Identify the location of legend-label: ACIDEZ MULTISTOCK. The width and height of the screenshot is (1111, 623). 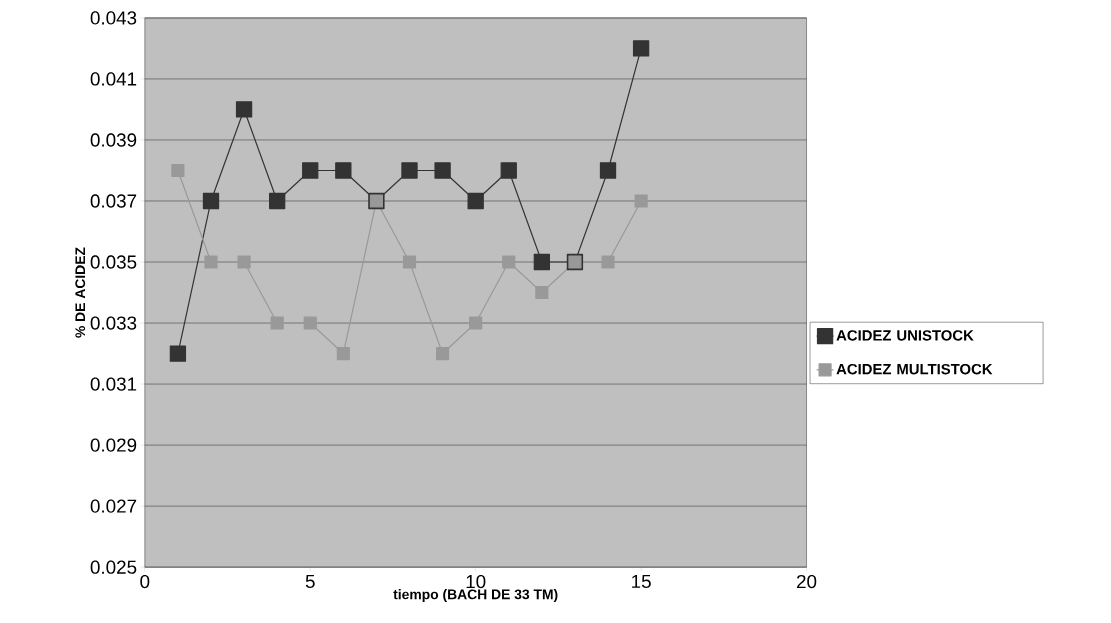
(914, 369).